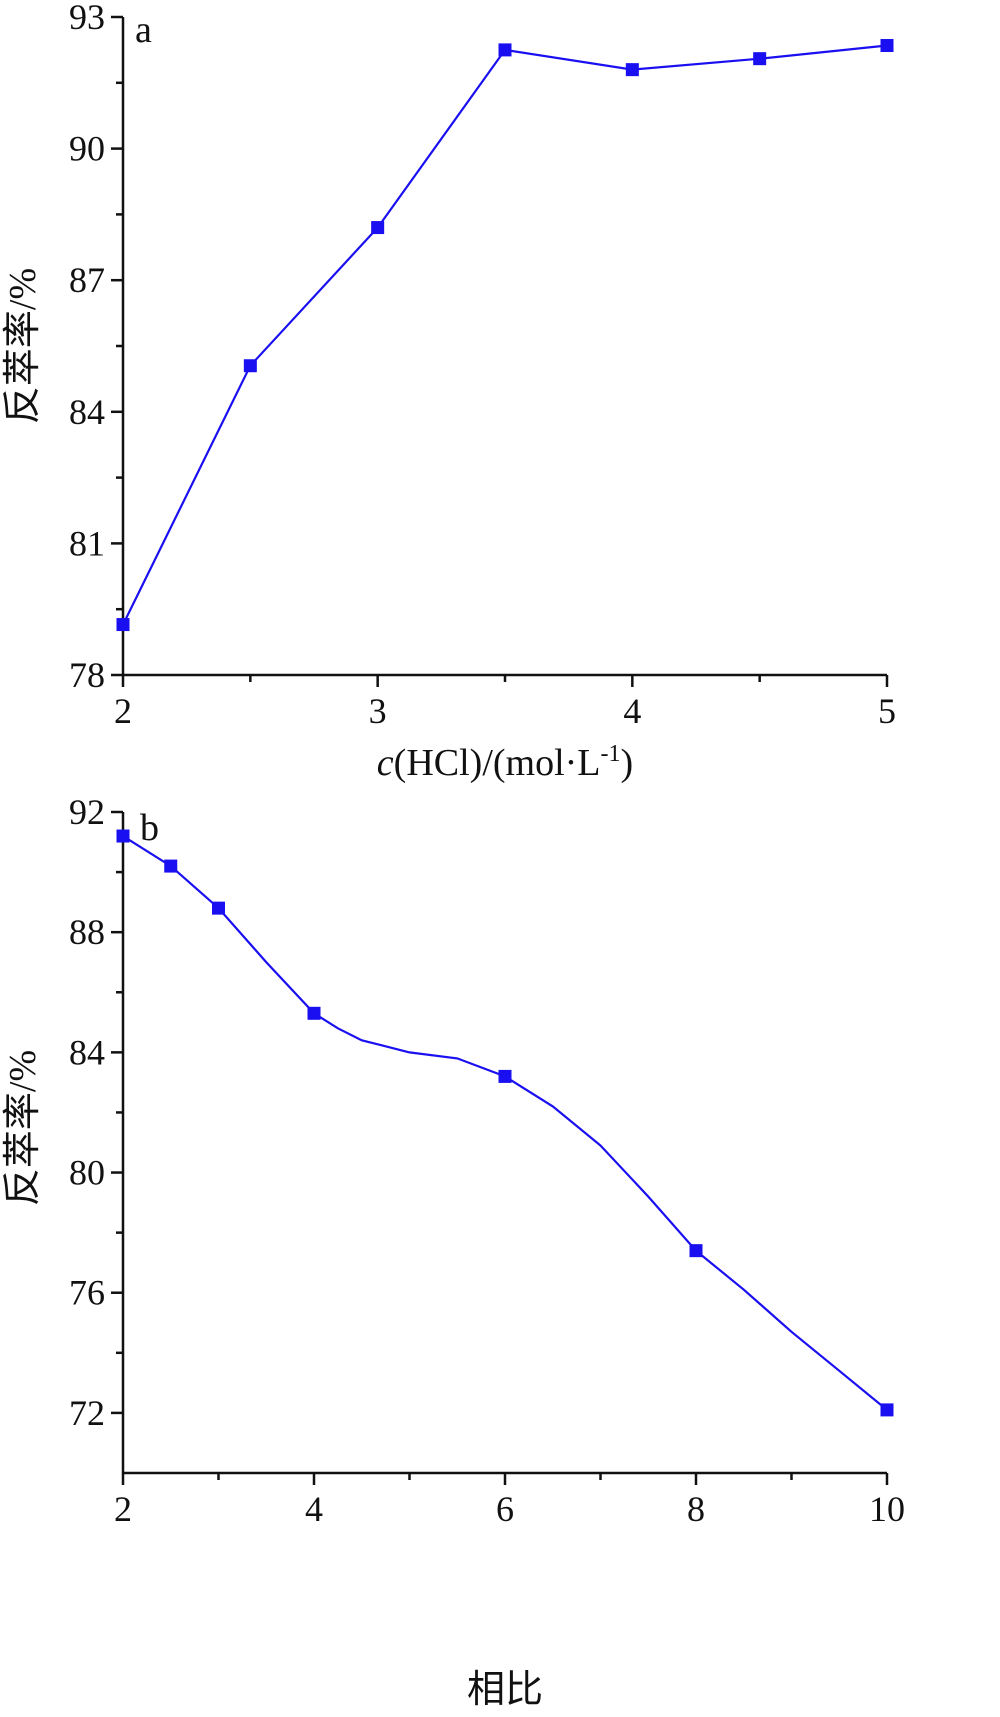 The width and height of the screenshot is (1000, 1717). I want to click on y-tick-label: 92, so click(87, 812).